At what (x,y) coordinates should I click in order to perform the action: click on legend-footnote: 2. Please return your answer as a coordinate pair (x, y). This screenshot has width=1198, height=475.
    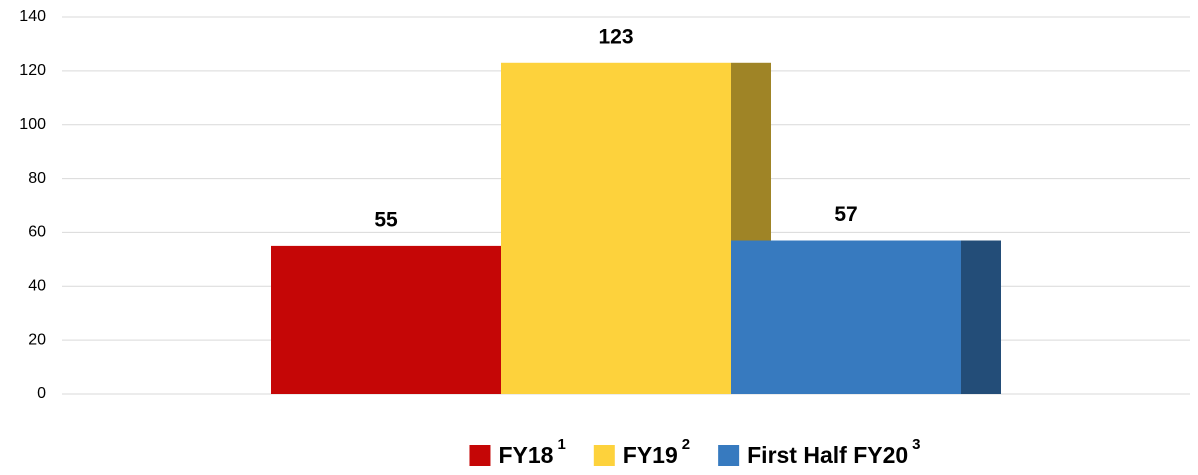
    Looking at the image, I should click on (686, 444).